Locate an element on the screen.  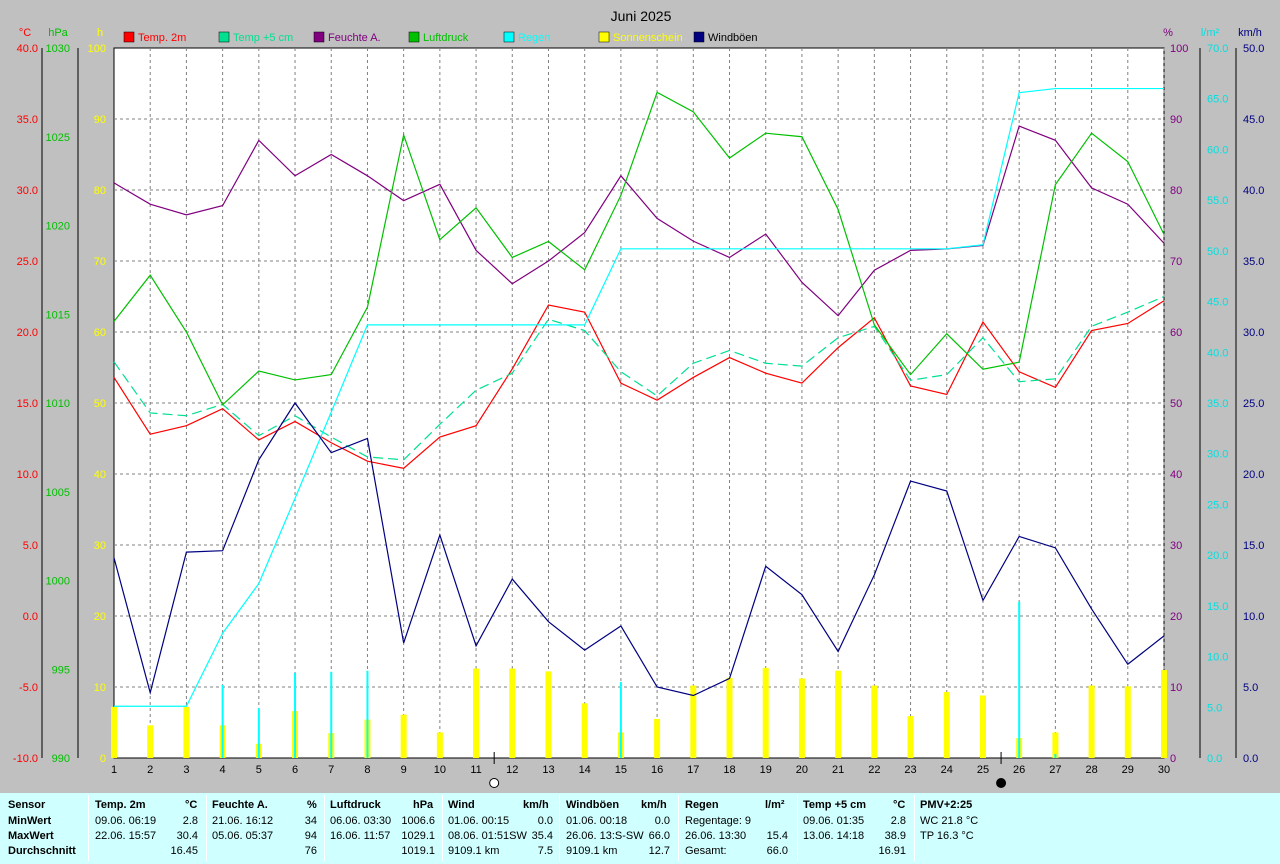
stats-rain-days: Regentage: 9 is located at coordinates (718, 821).